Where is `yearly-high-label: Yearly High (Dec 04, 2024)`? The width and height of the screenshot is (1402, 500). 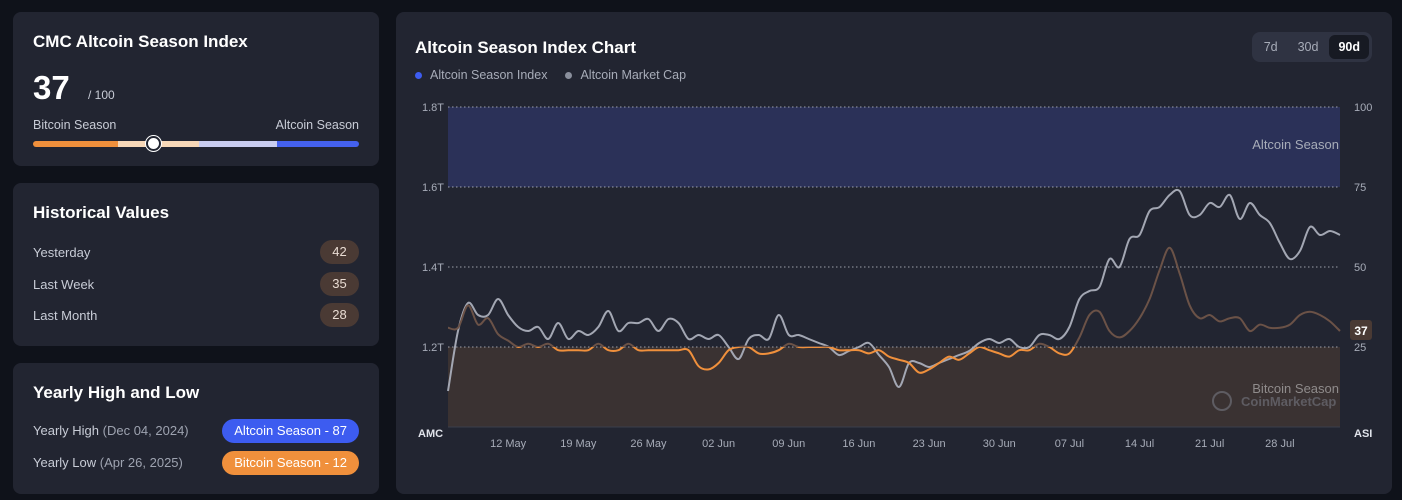
yearly-high-label: Yearly High (Dec 04, 2024) is located at coordinates (111, 430).